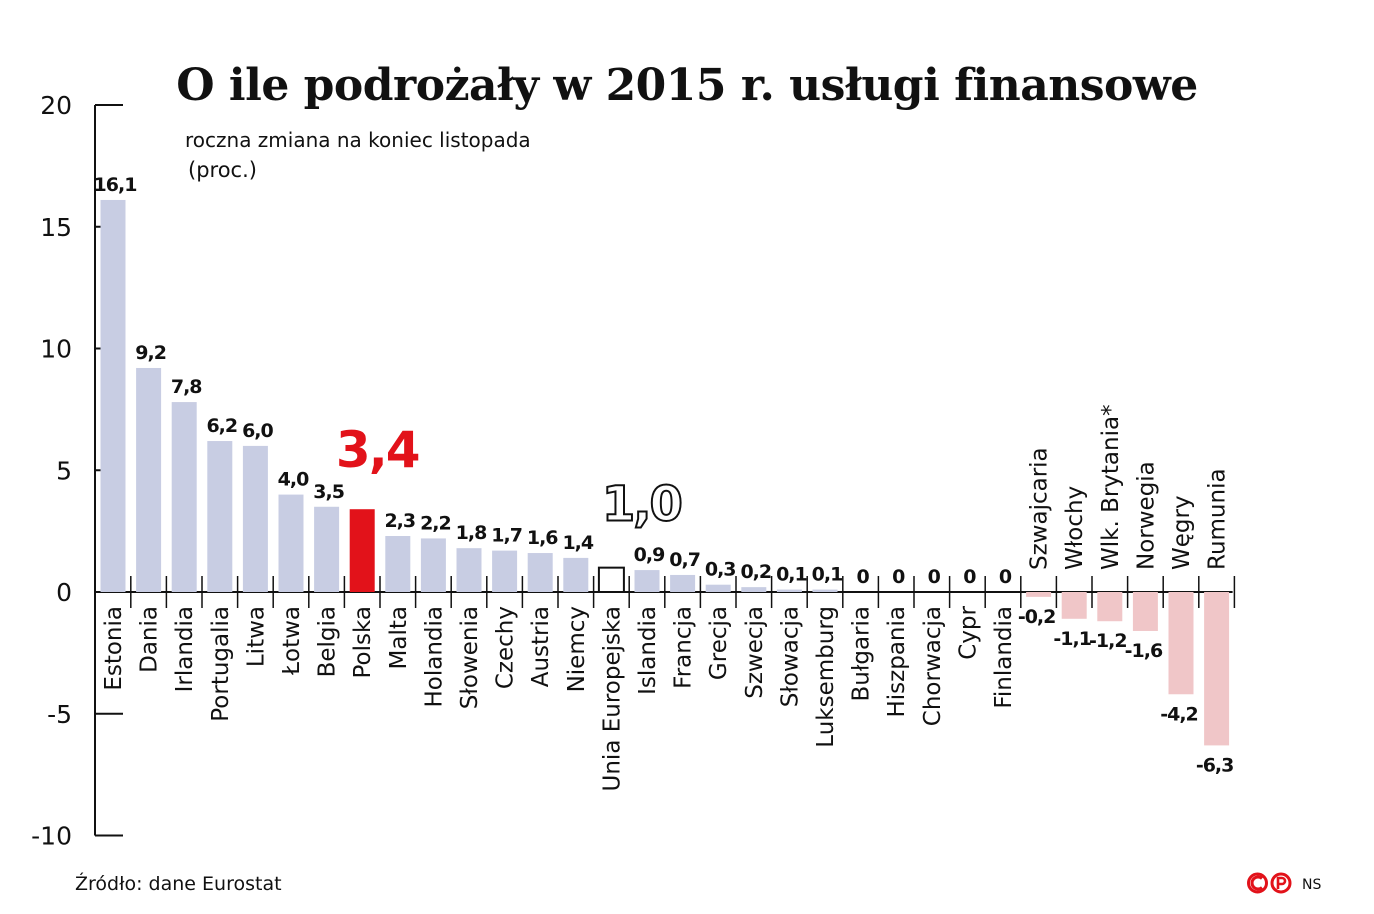 The image size is (1374, 914). What do you see at coordinates (1179, 714) in the screenshot?
I see `value-label: -4,2` at bounding box center [1179, 714].